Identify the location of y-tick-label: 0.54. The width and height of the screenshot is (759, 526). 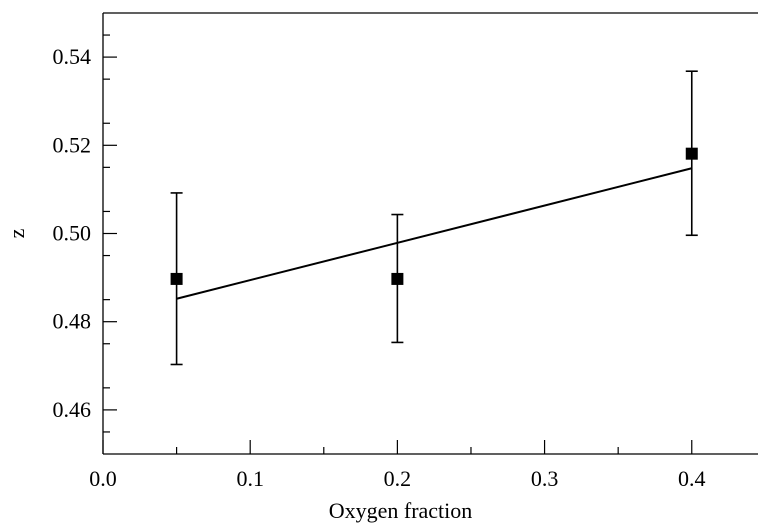
(72, 56).